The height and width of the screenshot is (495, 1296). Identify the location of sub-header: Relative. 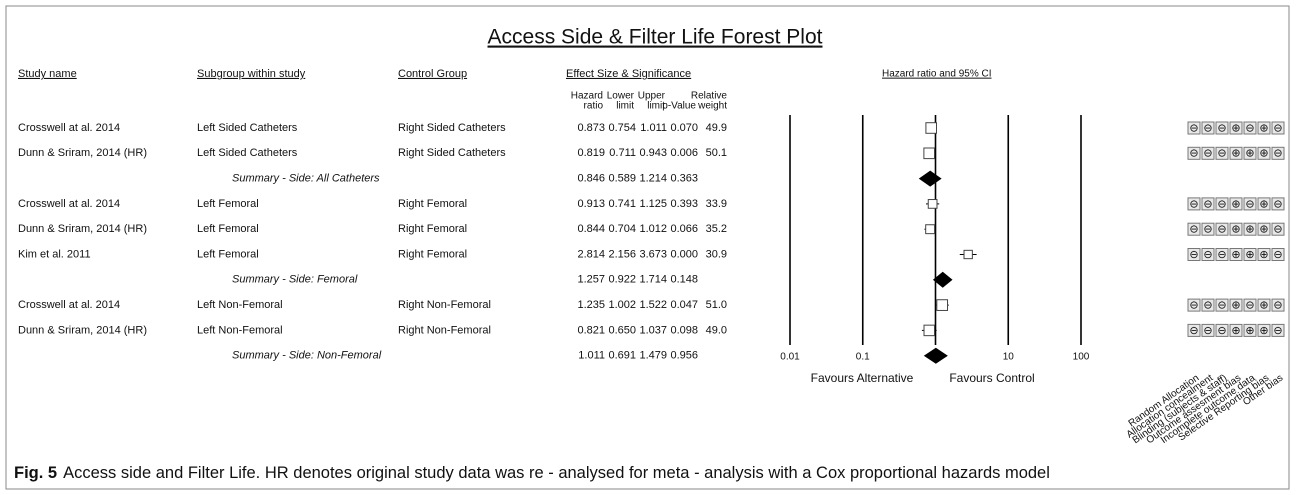
(709, 96).